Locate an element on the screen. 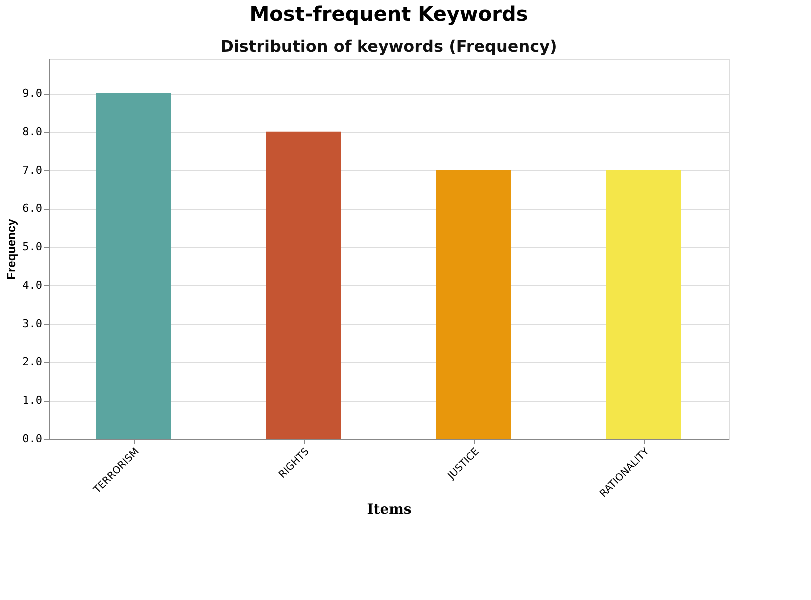  y-tick-label: 7.0 is located at coordinates (32, 170).